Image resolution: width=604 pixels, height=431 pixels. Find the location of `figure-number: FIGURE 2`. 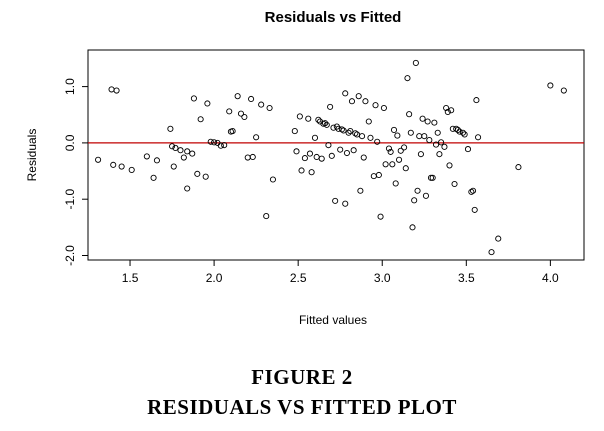

figure-number: FIGURE 2 is located at coordinates (302, 377).